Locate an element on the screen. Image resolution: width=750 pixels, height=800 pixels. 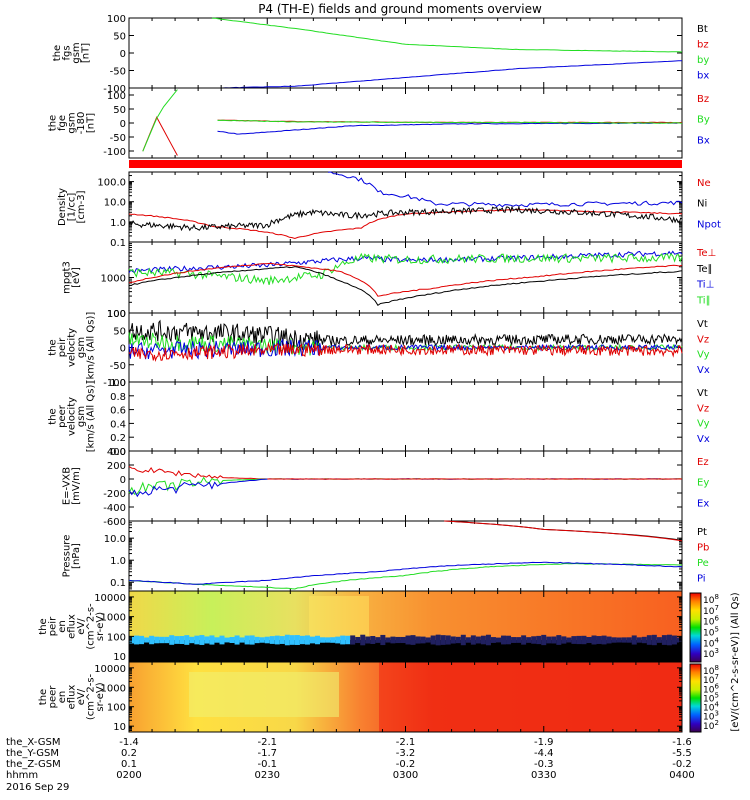
legend-label: Bz is located at coordinates (703, 99).